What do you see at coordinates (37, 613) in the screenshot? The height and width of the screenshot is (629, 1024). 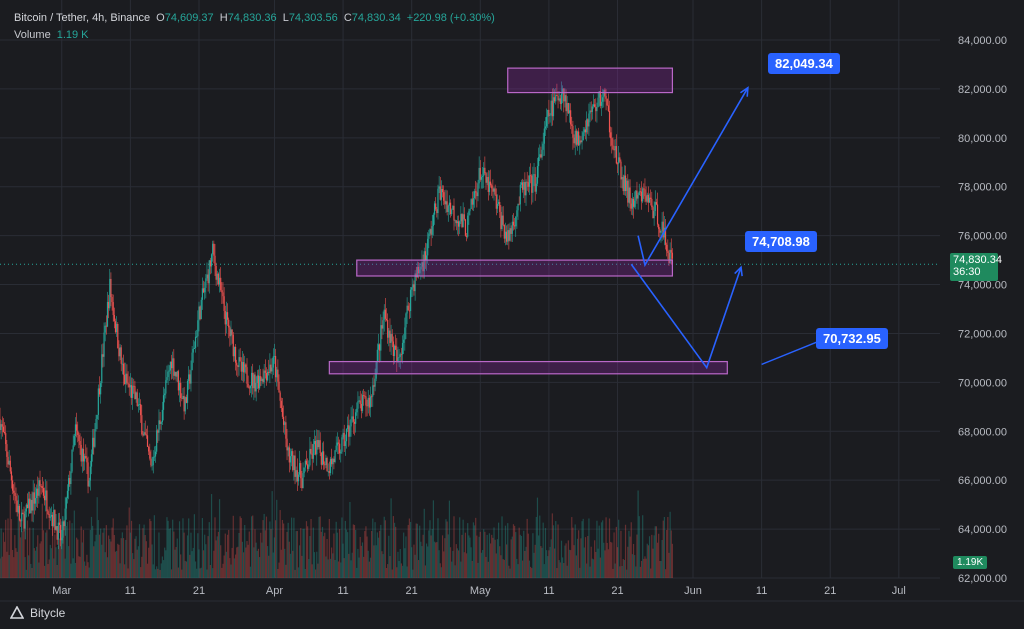 I see `brand: Bitycle` at bounding box center [37, 613].